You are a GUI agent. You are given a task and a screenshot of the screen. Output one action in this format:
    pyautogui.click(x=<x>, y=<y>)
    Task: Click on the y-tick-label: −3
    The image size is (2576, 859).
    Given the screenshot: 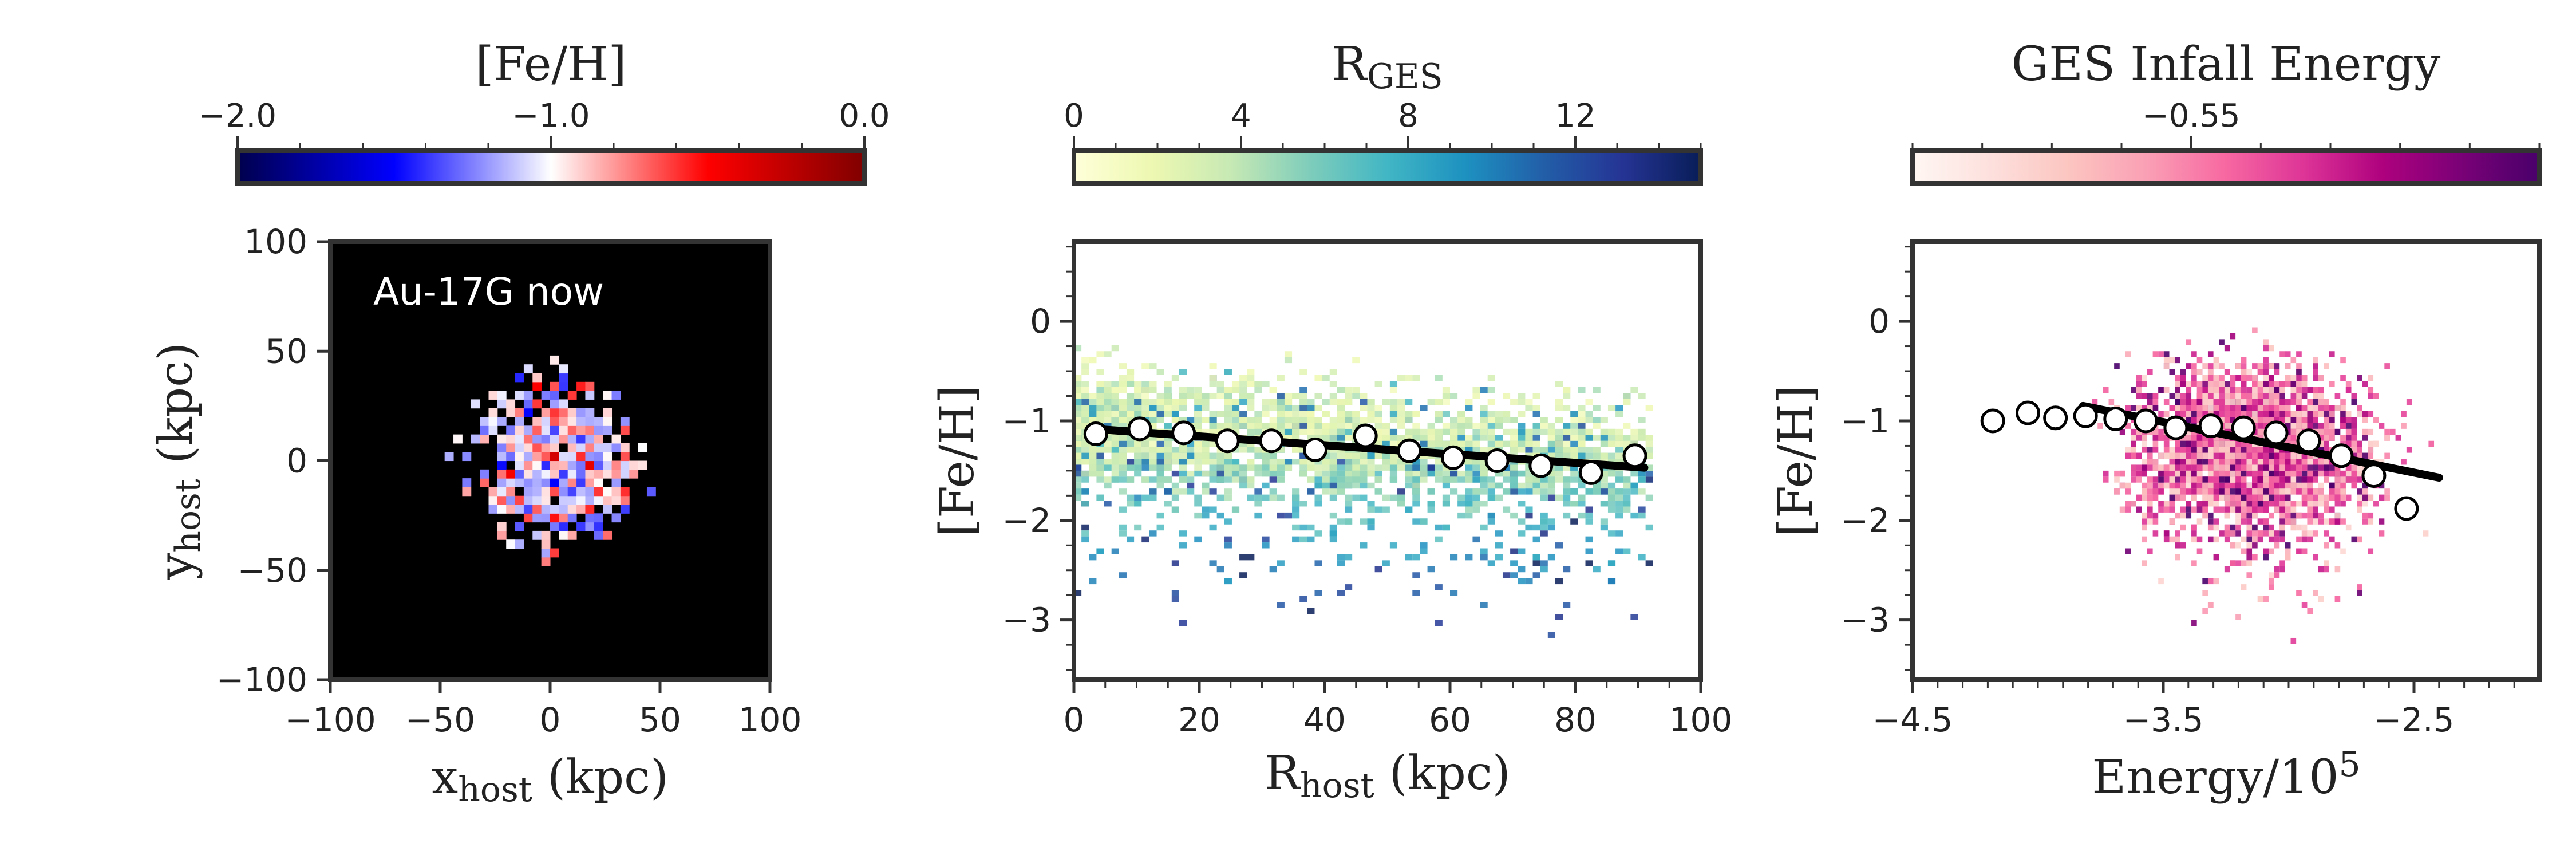 What is the action you would take?
    pyautogui.click(x=1027, y=620)
    